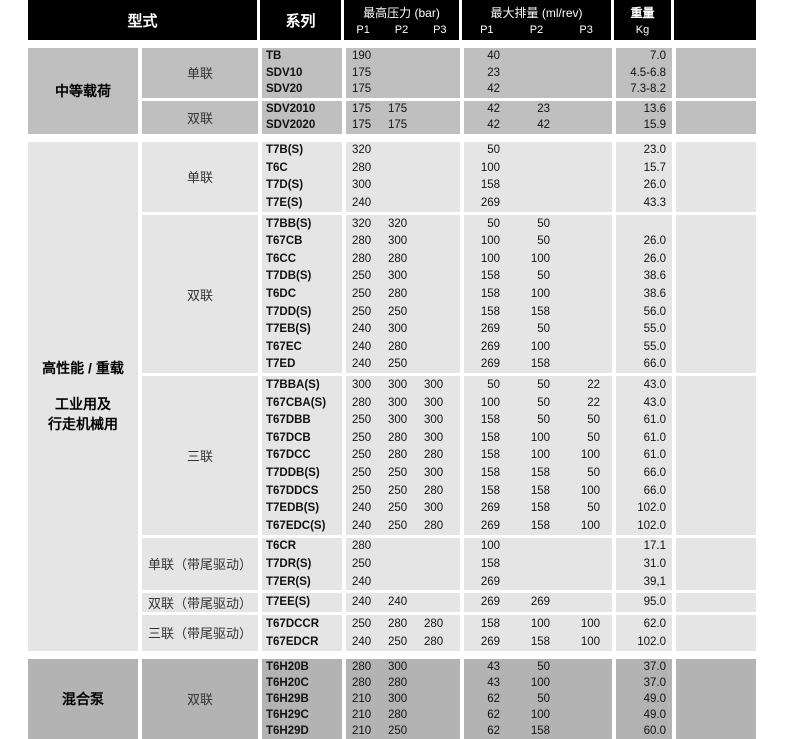 The image size is (786, 739). I want to click on group-label: 单联（带尾驱动）, so click(200, 564).